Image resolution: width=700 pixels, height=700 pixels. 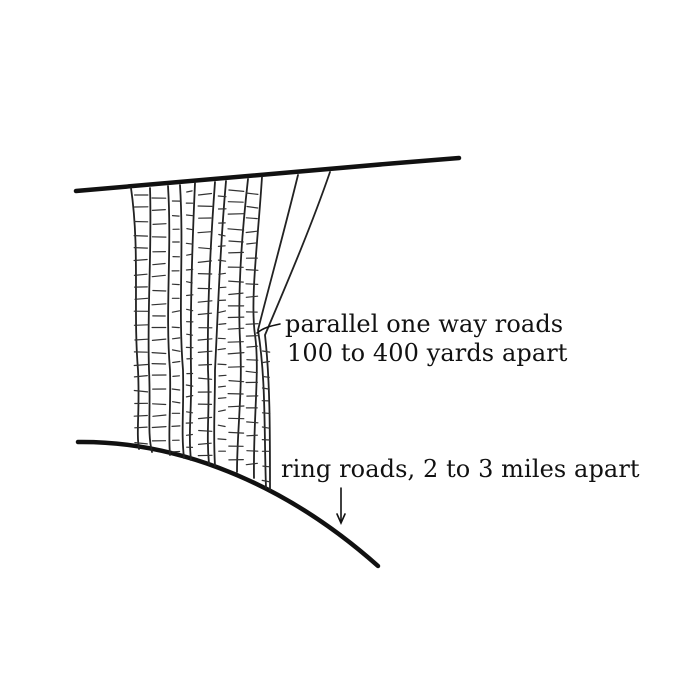 I want to click on parallel-roads-label-line1: parallel one way roads, so click(x=424, y=324).